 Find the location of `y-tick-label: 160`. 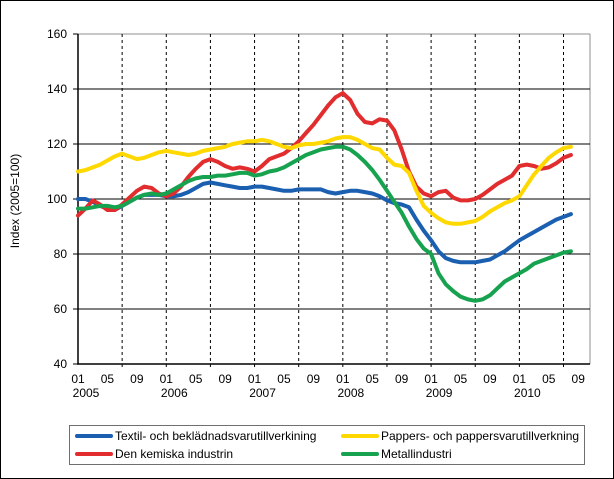

y-tick-label: 160 is located at coordinates (57, 34).